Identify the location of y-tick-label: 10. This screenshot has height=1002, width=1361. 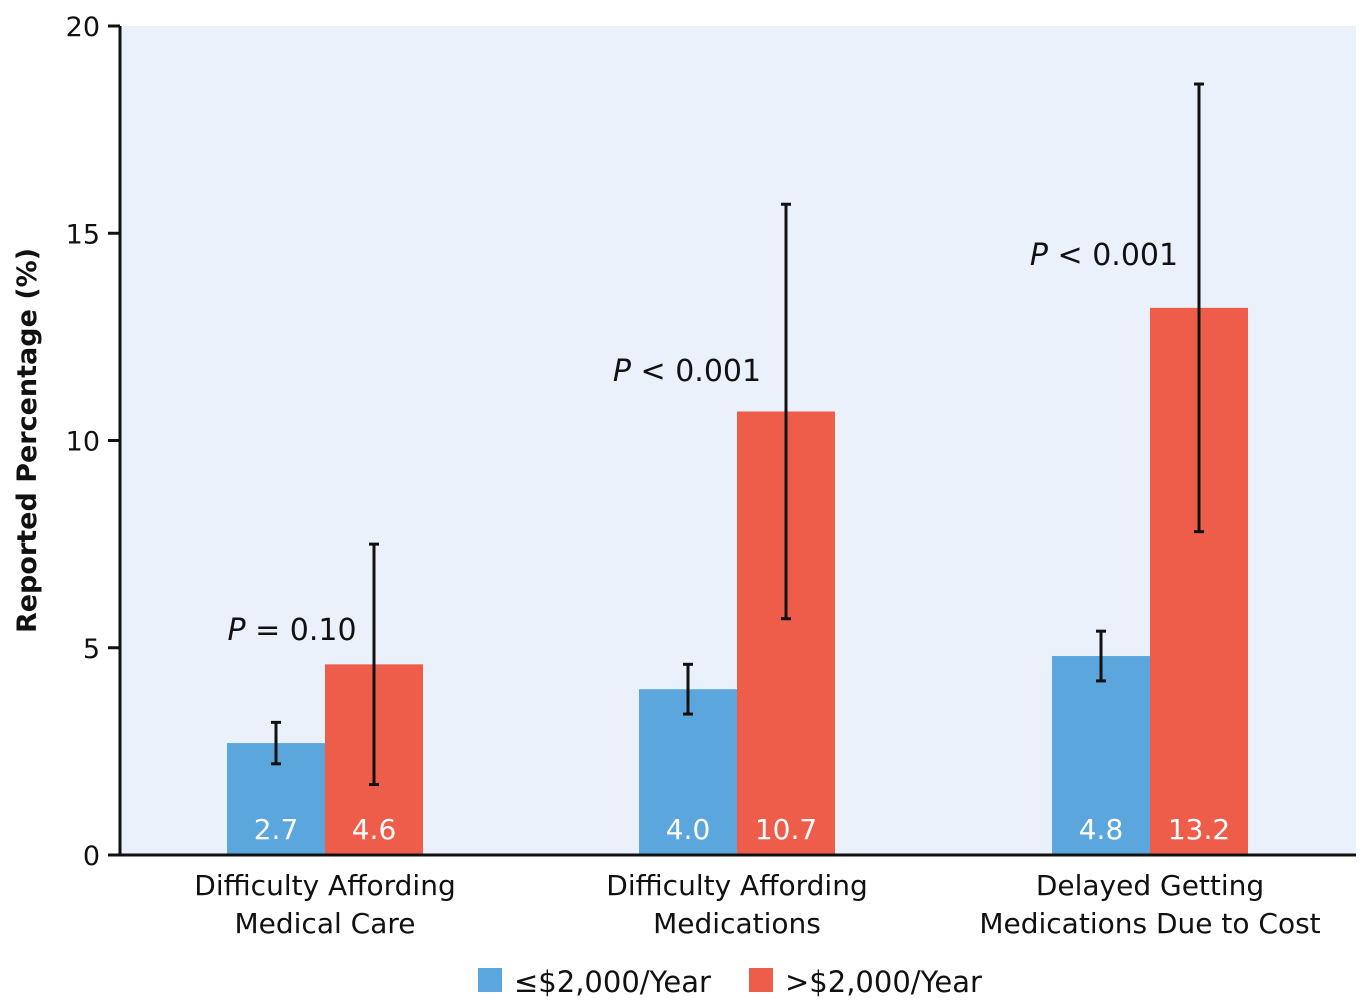
(83, 442).